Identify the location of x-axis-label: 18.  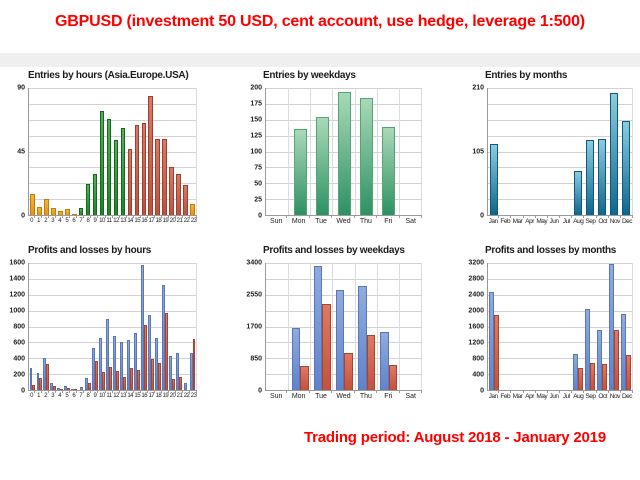
(158, 221).